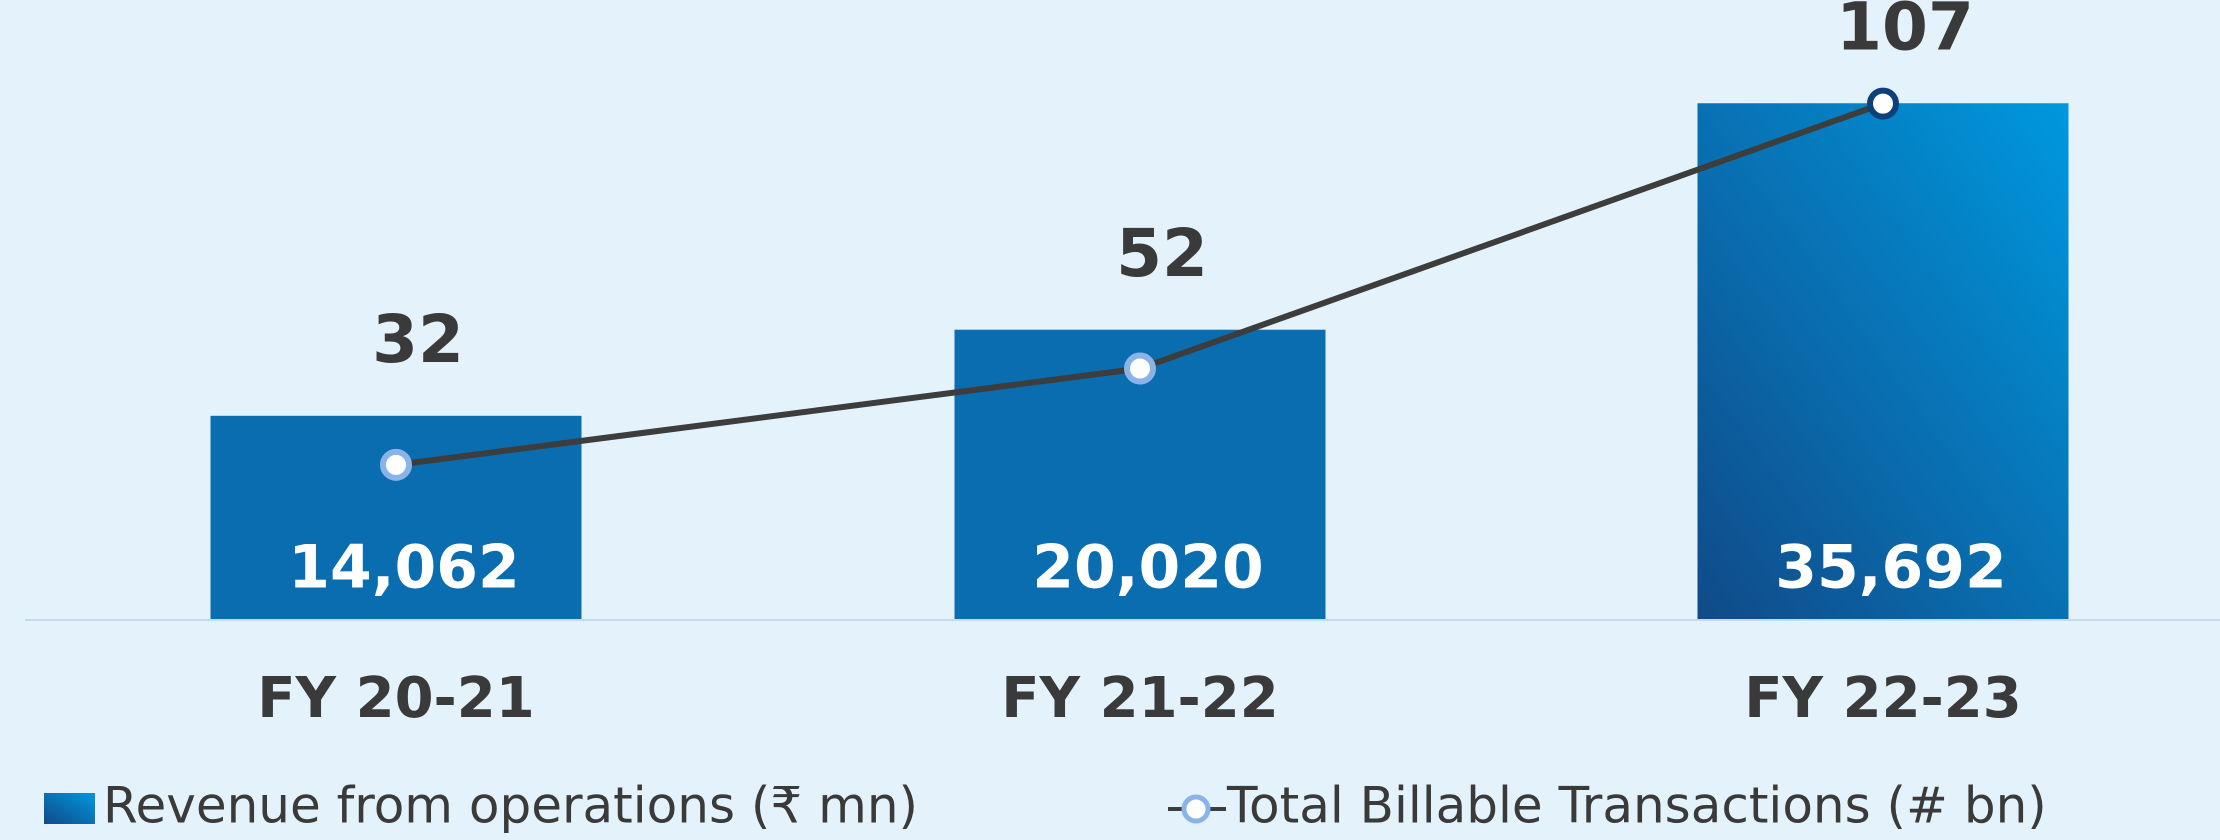 Image resolution: width=2220 pixels, height=840 pixels. I want to click on legend-label: Revenue from operations (₹ mn), so click(510, 806).